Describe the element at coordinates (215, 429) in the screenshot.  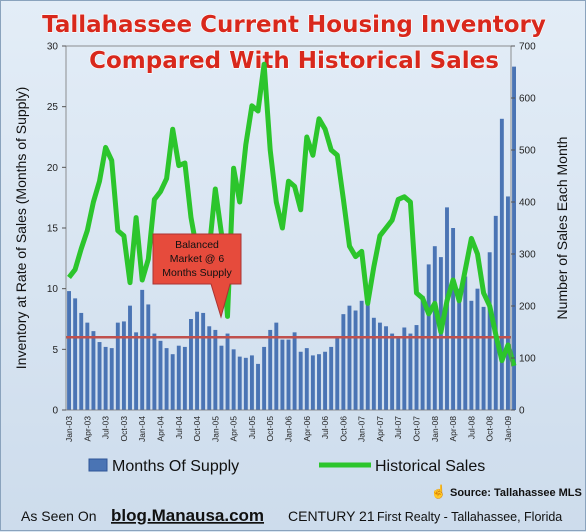
I see `x-tick-label: Jan-05` at that location.